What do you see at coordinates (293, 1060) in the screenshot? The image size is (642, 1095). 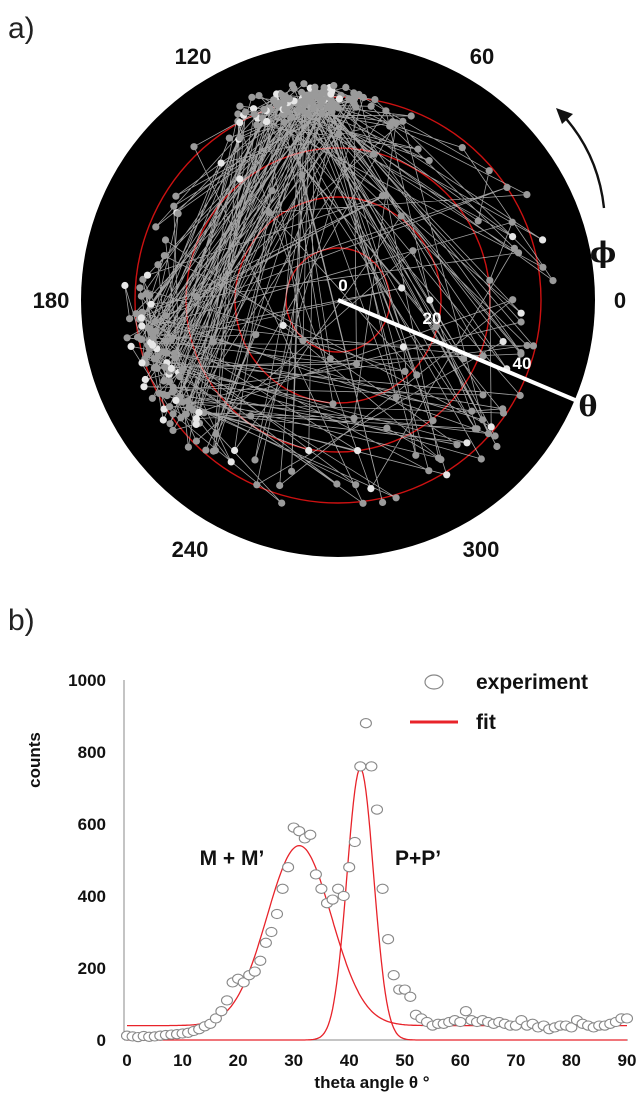 I see `x-tick-label: 30` at bounding box center [293, 1060].